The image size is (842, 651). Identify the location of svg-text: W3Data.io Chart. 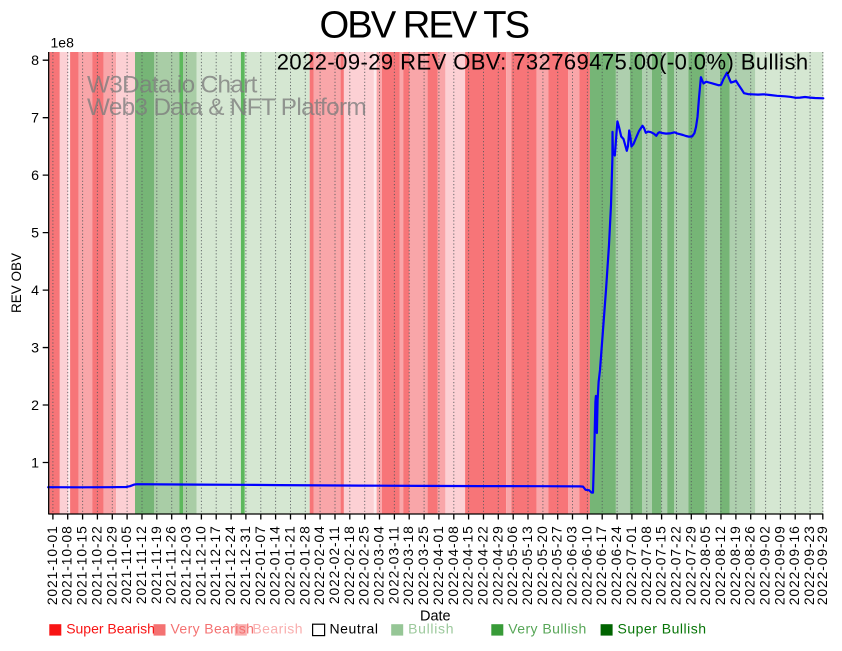
(172, 84).